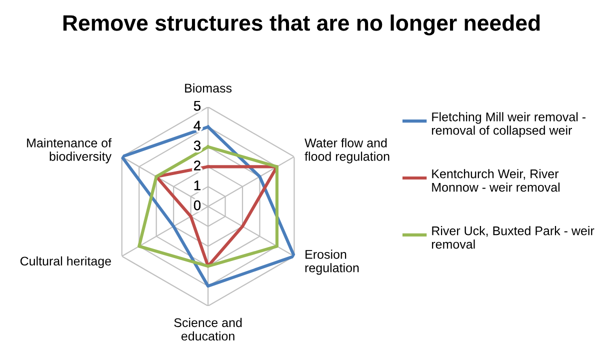  Describe the element at coordinates (208, 88) in the screenshot. I see `spoke-label: Biomass` at that location.